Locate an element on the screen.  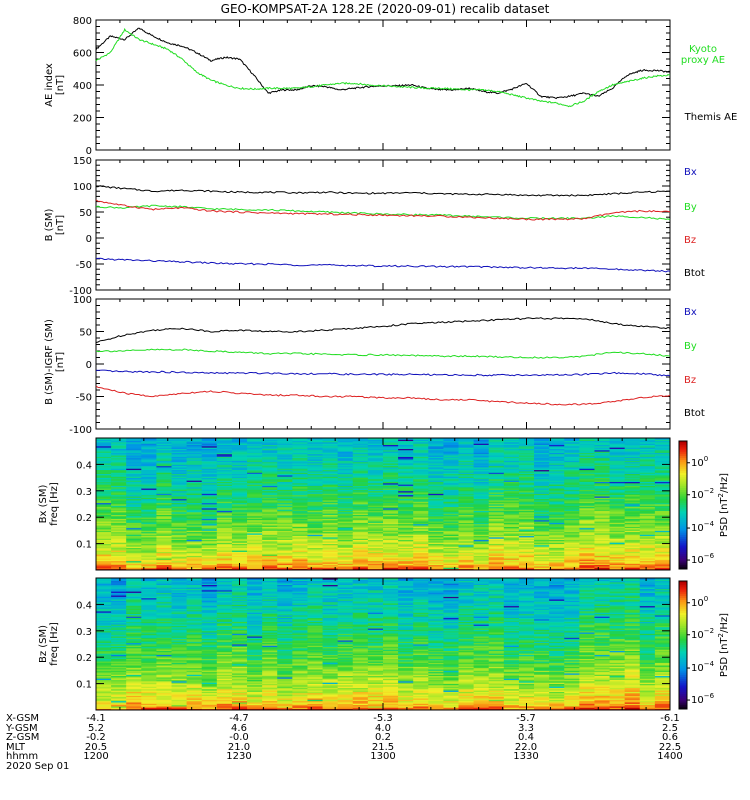
legend-bz: Bz is located at coordinates (690, 380).